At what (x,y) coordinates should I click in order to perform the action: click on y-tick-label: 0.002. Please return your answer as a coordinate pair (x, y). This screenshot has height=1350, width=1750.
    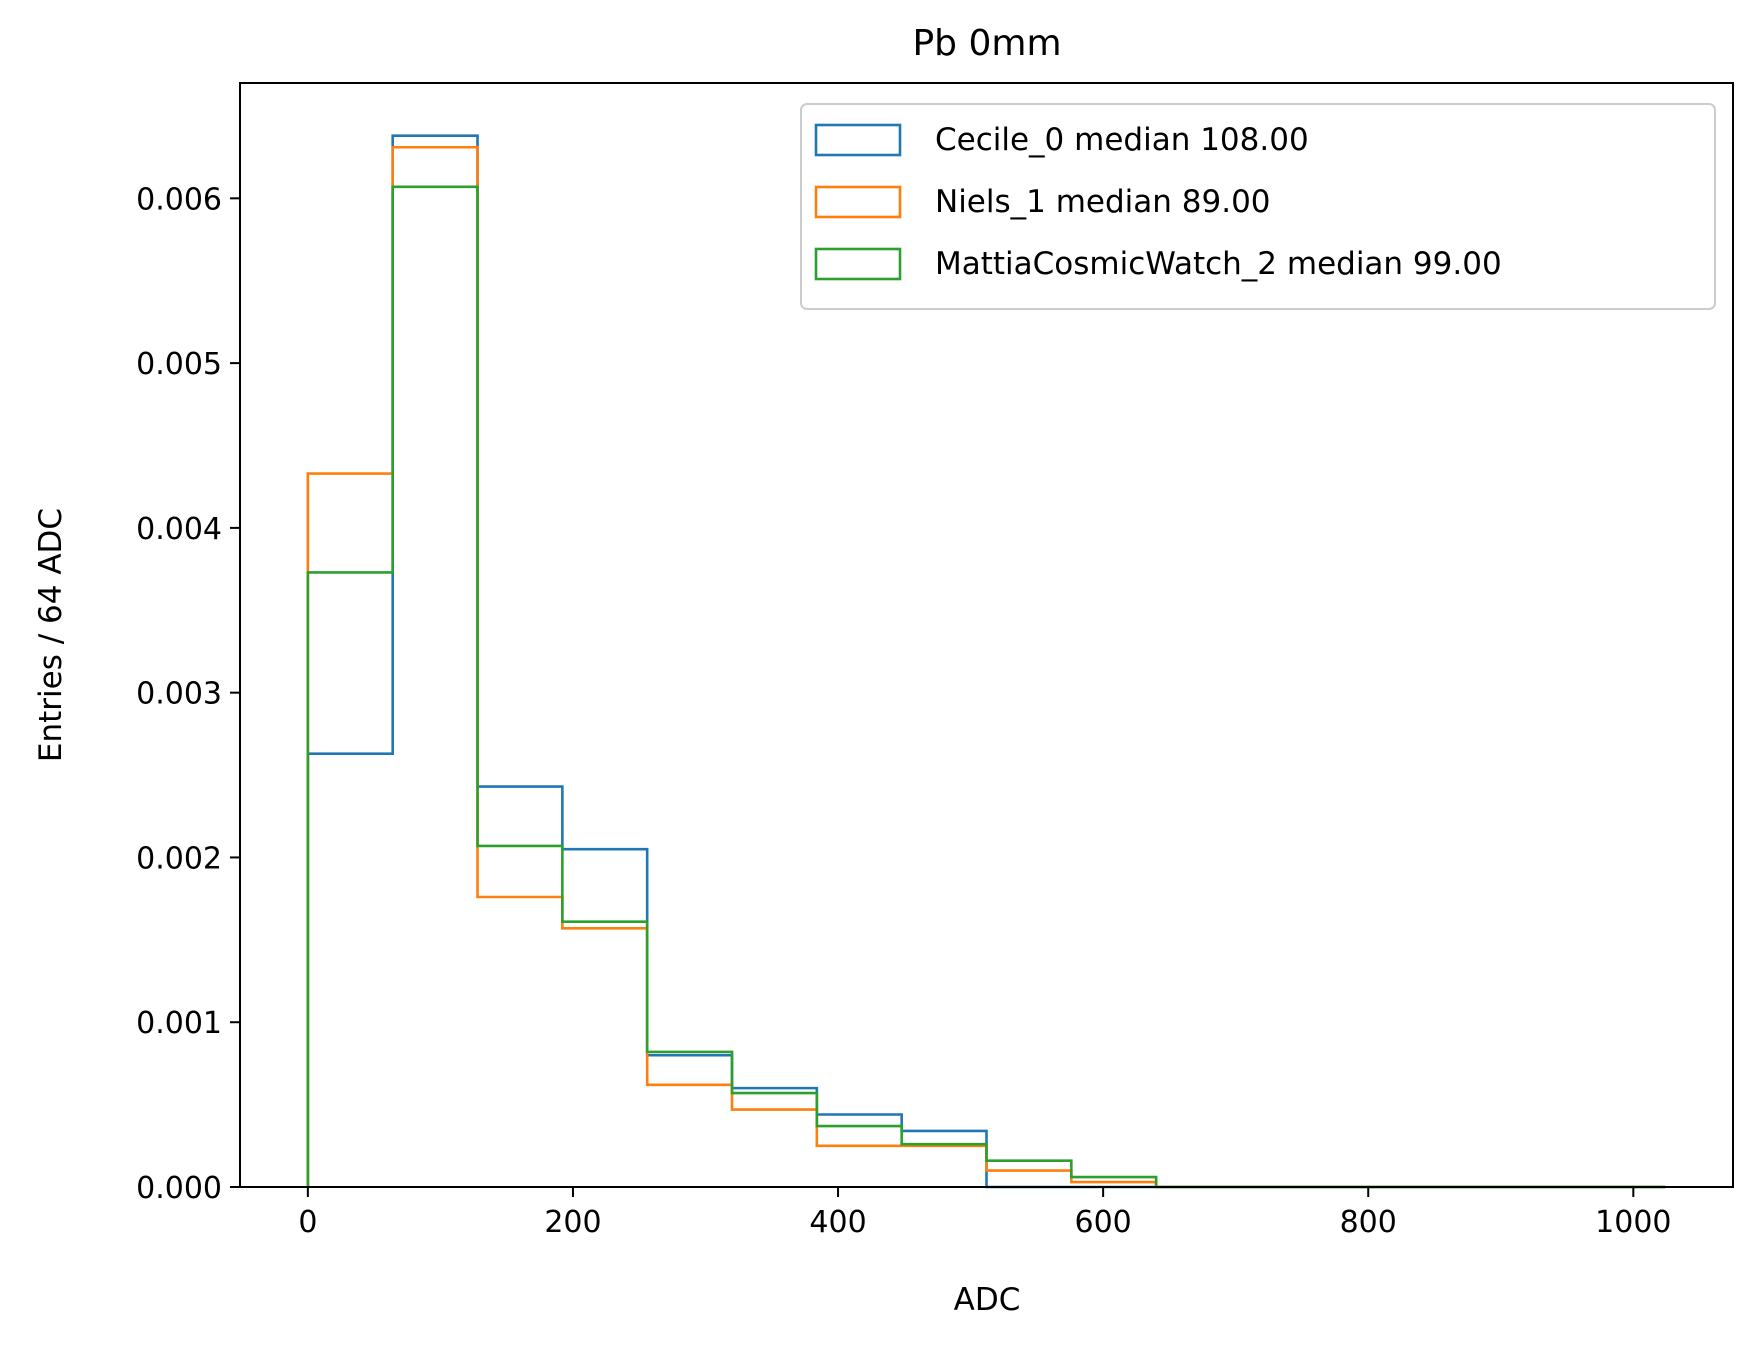
    Looking at the image, I should click on (179, 858).